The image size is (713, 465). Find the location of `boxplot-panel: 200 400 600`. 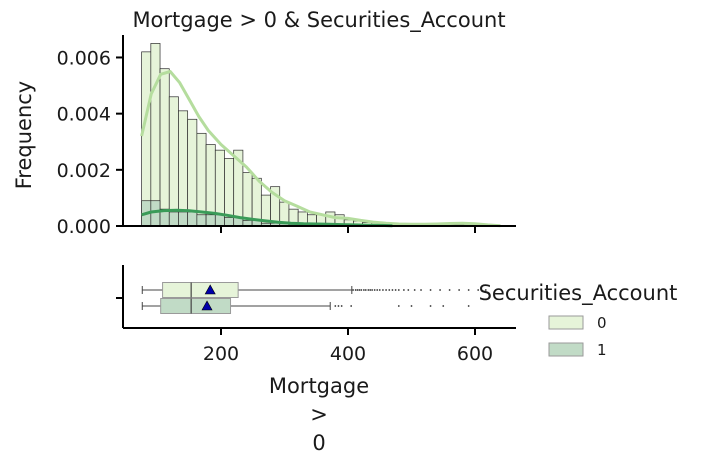

boxplot-panel: 200 400 600 is located at coordinates (316, 315).